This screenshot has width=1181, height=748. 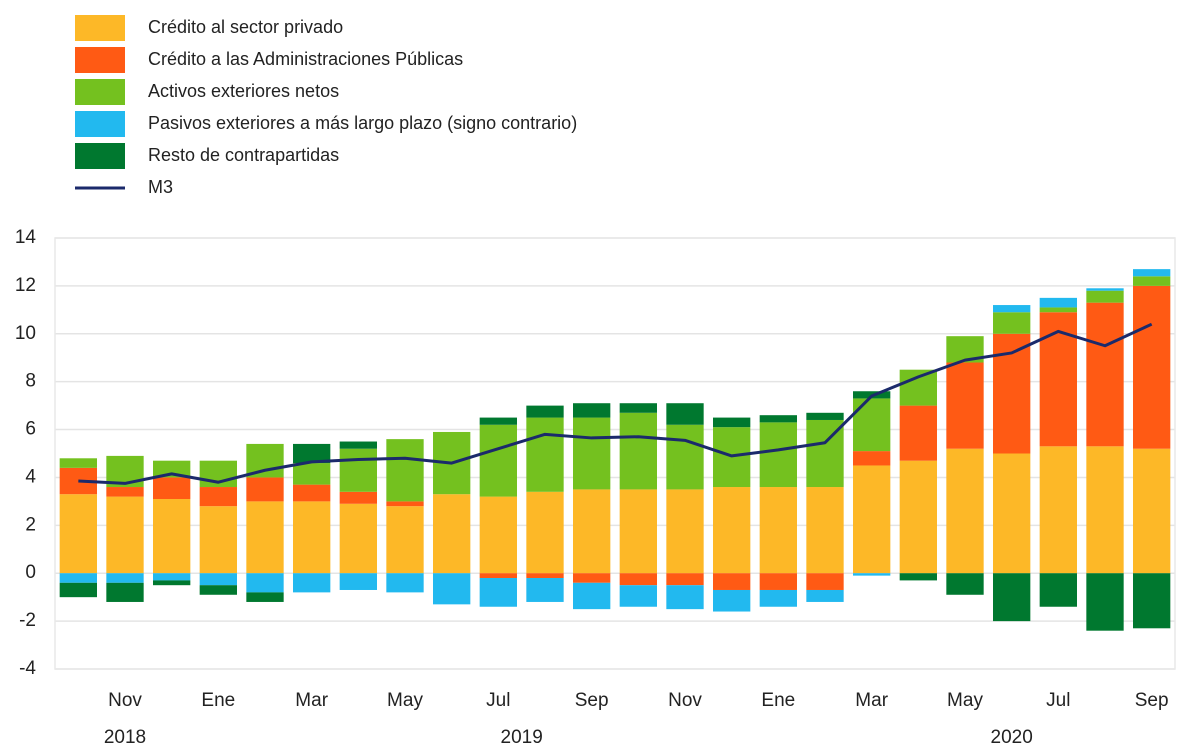 I want to click on y-tick-label: 14, so click(x=26, y=237).